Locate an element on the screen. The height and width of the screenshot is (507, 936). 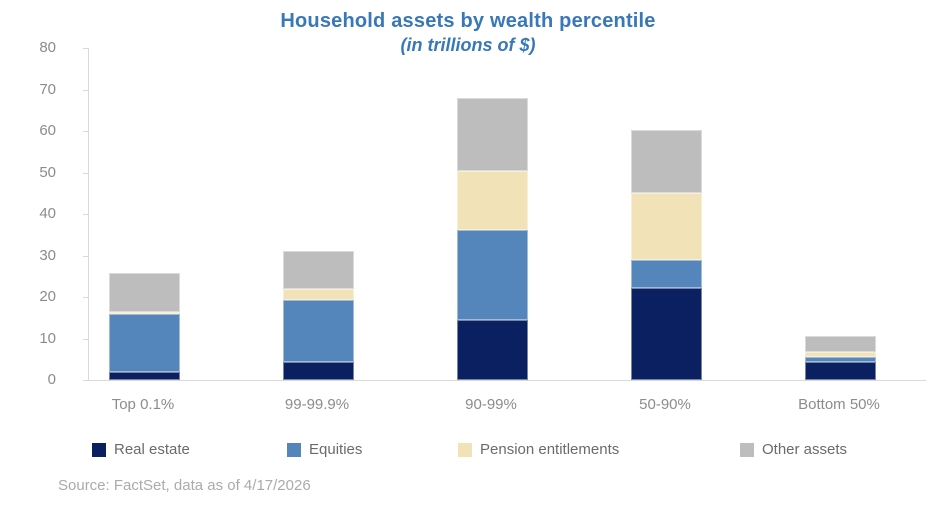
y-tick-label-0: 0 is located at coordinates (51, 379).